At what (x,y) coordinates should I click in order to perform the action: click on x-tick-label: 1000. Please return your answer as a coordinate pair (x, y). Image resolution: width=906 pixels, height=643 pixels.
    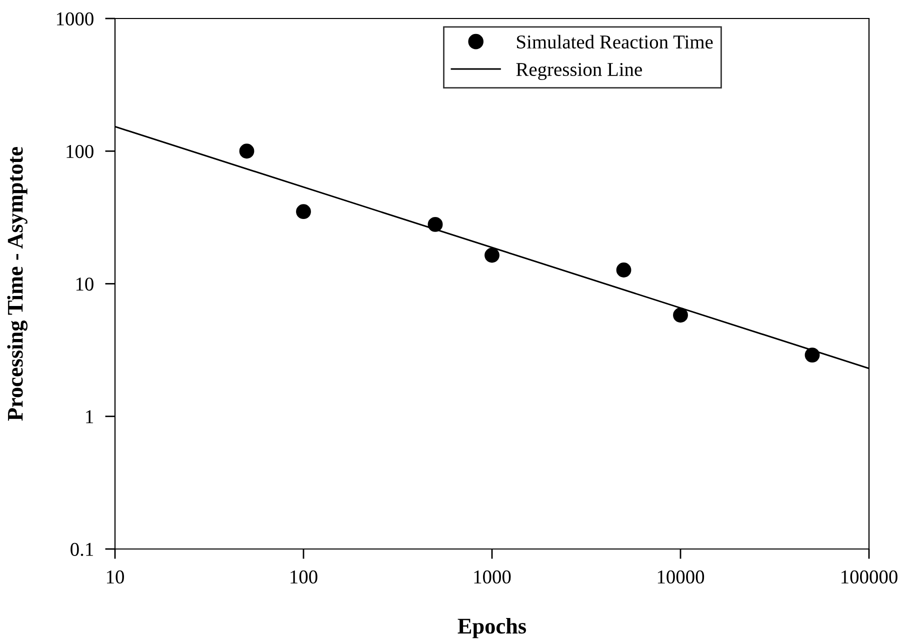
    Looking at the image, I should click on (492, 577).